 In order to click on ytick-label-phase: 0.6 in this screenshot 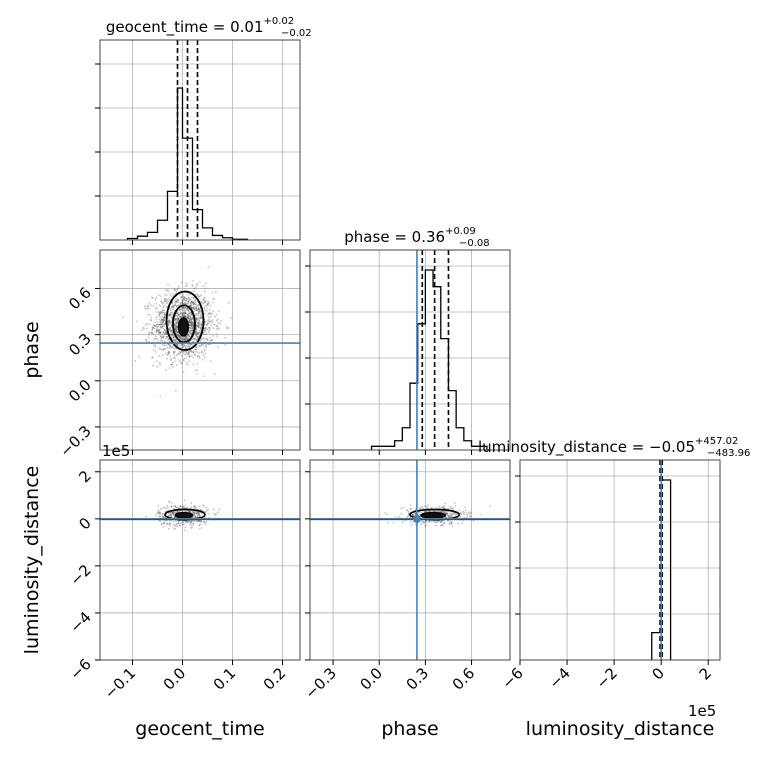, I will do `click(80, 299)`.